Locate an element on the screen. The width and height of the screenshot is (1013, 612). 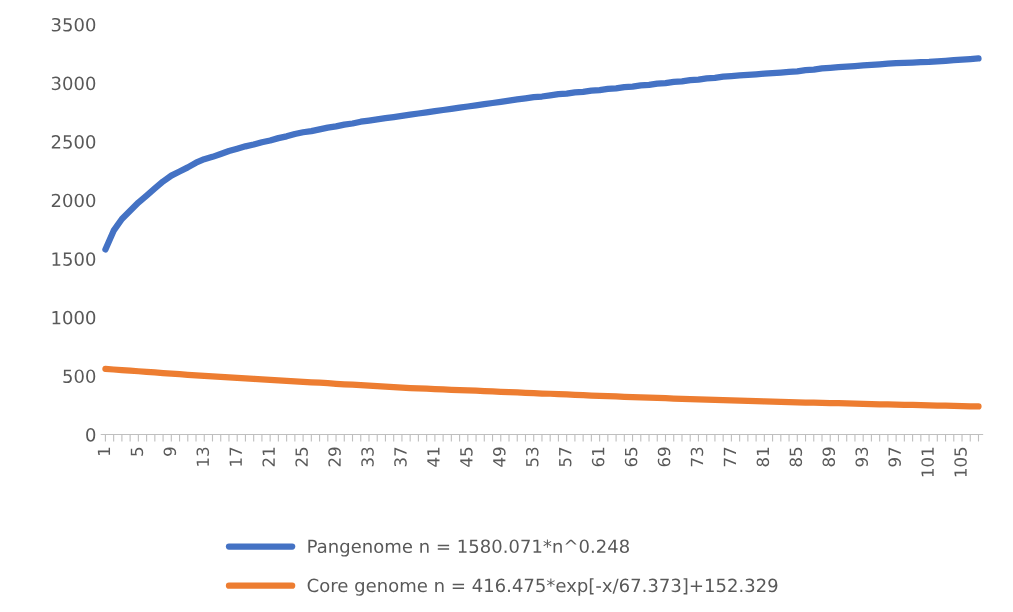
x-tick-label: 41 is located at coordinates (433, 457).